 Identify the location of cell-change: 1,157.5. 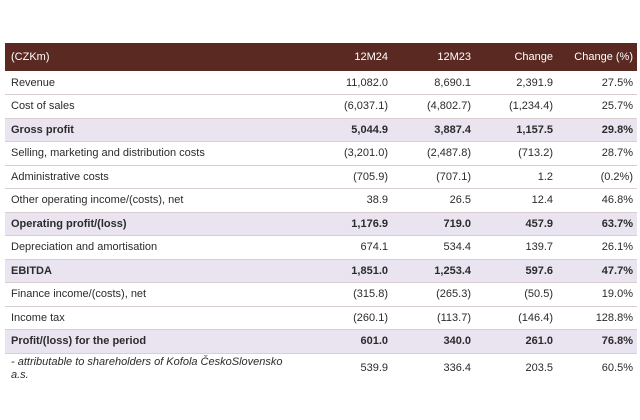
(534, 129).